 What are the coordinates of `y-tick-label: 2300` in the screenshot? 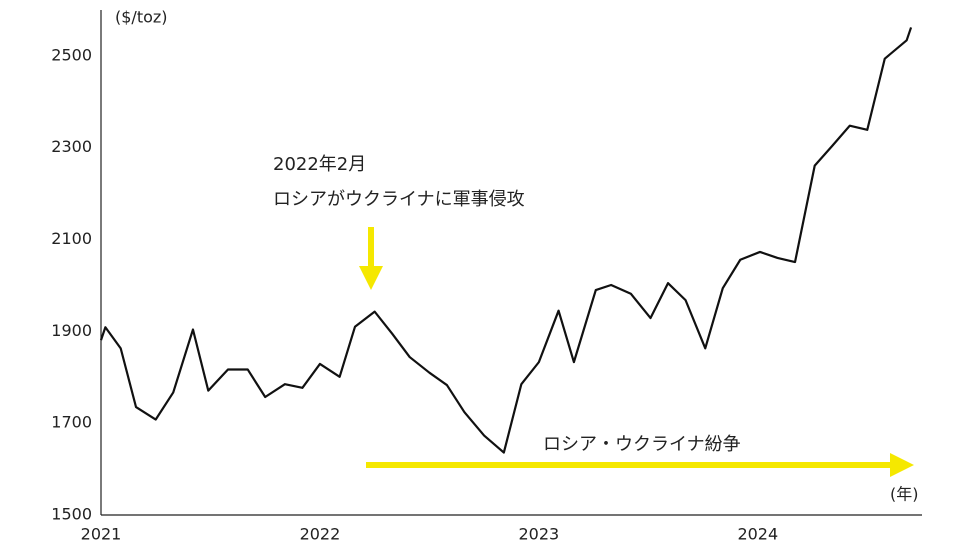 It's located at (71, 146).